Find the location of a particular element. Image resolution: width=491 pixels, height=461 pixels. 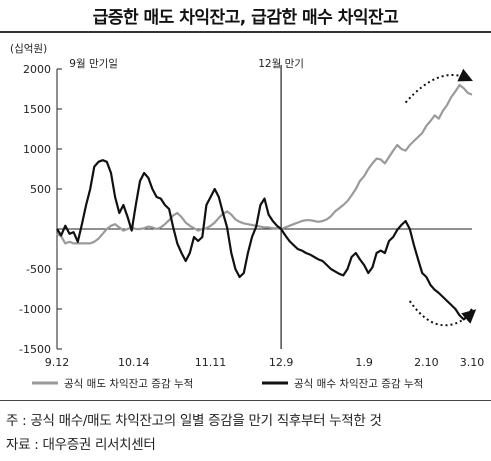

footnote: 주 : 공식 매수/매도 차익잔고의 일별 증감을 만기 직후부터 누적한 것 is located at coordinates (194, 421).